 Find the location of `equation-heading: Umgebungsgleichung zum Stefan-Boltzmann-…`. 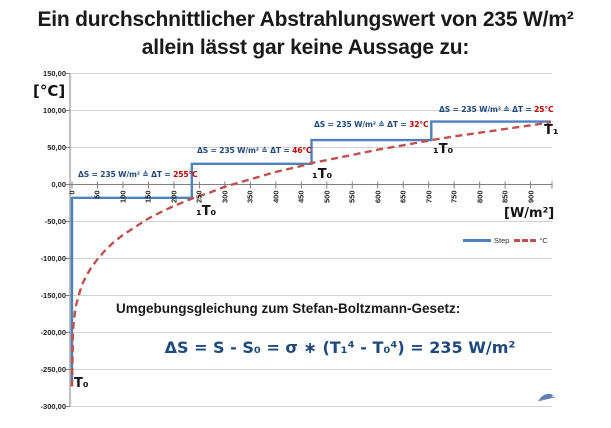

equation-heading: Umgebungsgleichung zum Stefan-Boltzmann-… is located at coordinates (288, 308).